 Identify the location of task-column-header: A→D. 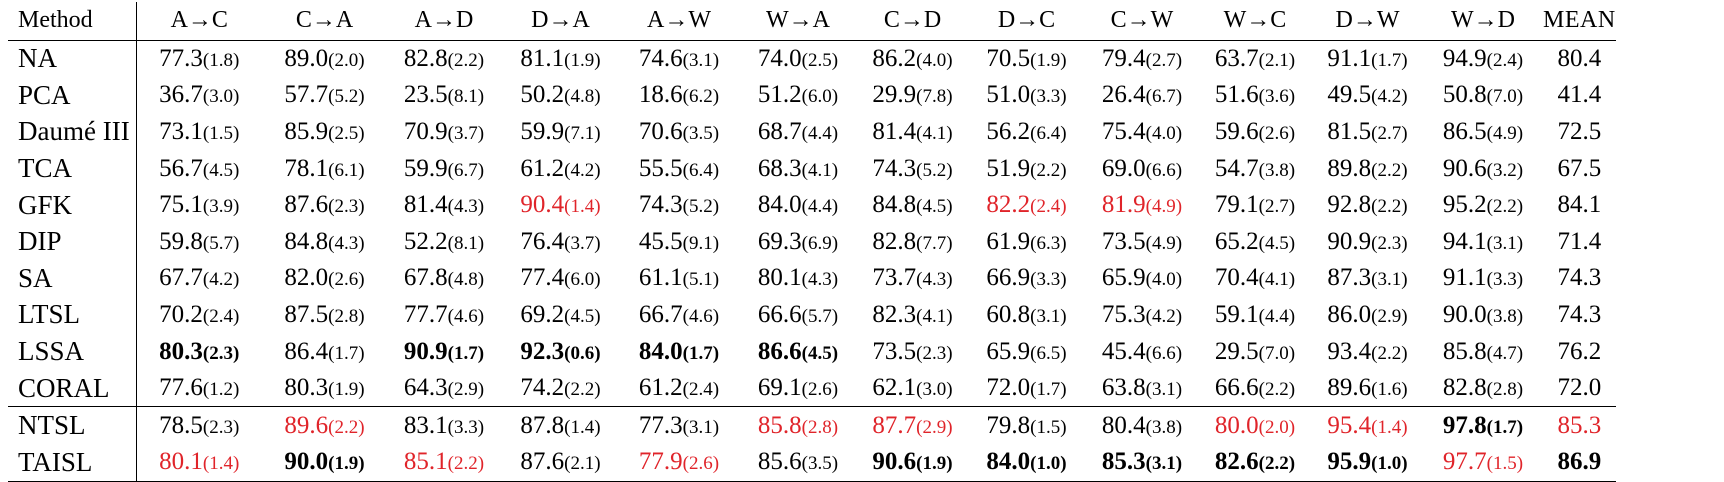
(444, 21).